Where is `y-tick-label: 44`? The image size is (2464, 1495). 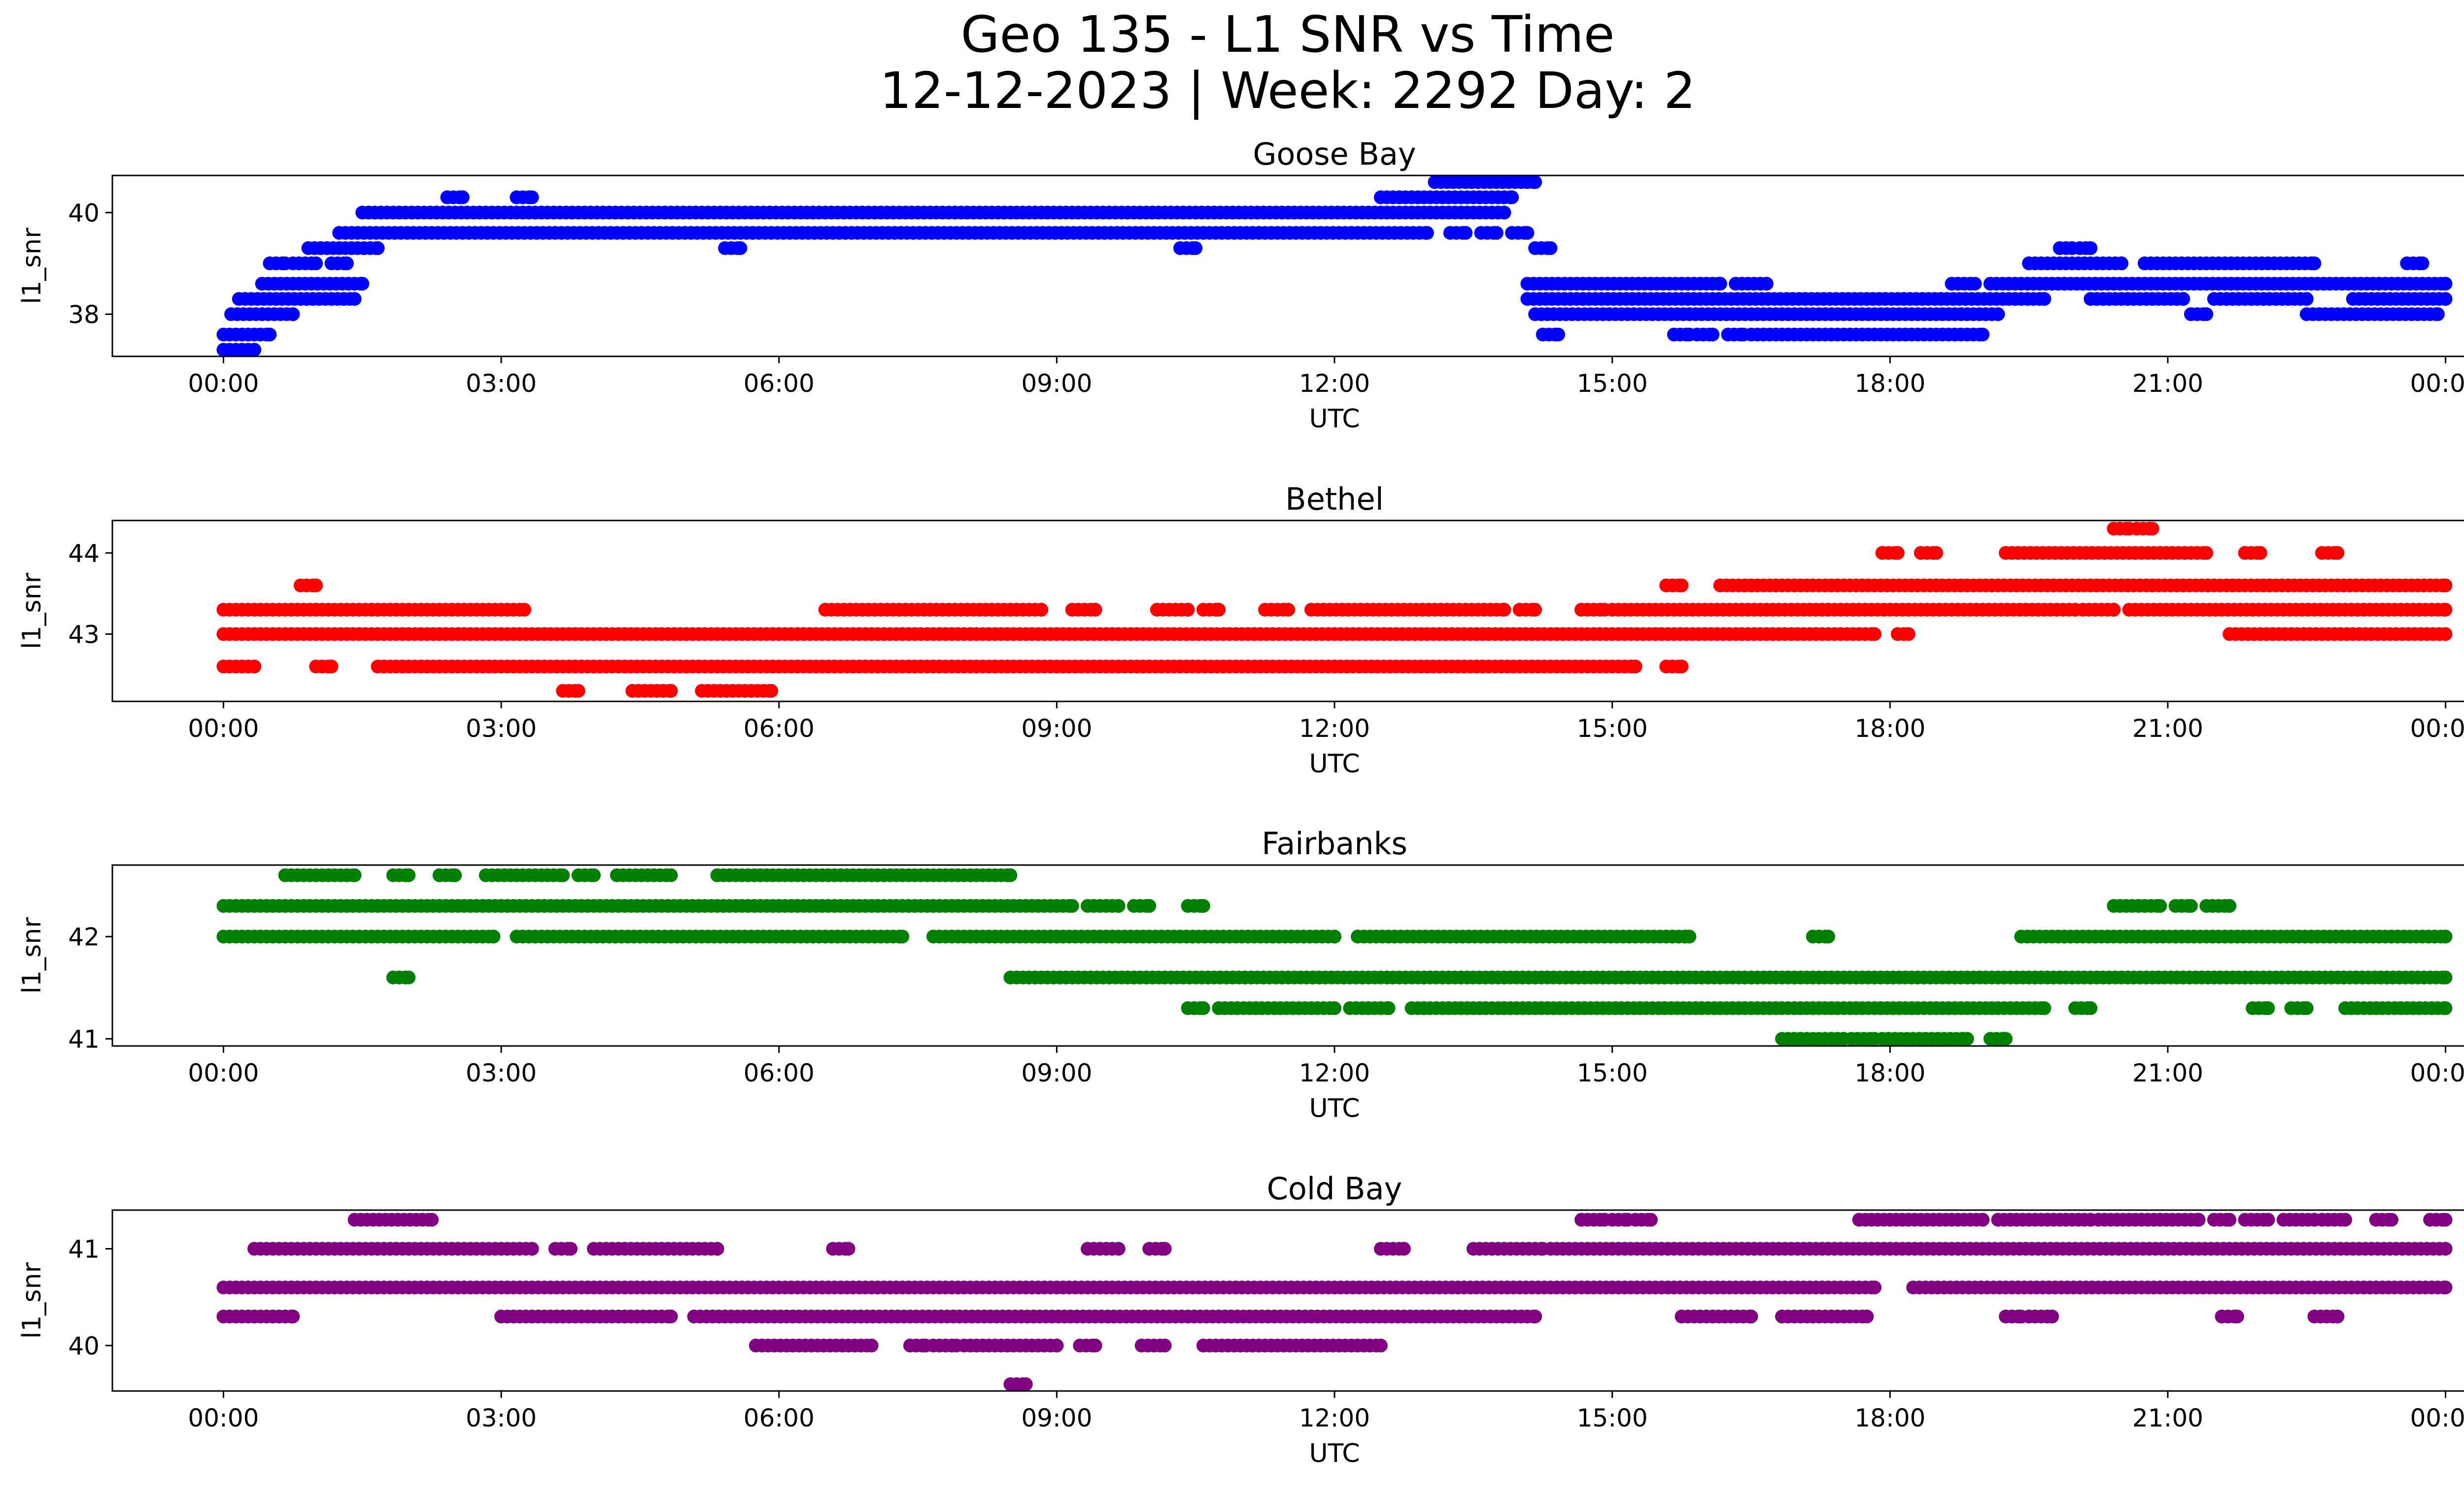
y-tick-label: 44 is located at coordinates (84, 553).